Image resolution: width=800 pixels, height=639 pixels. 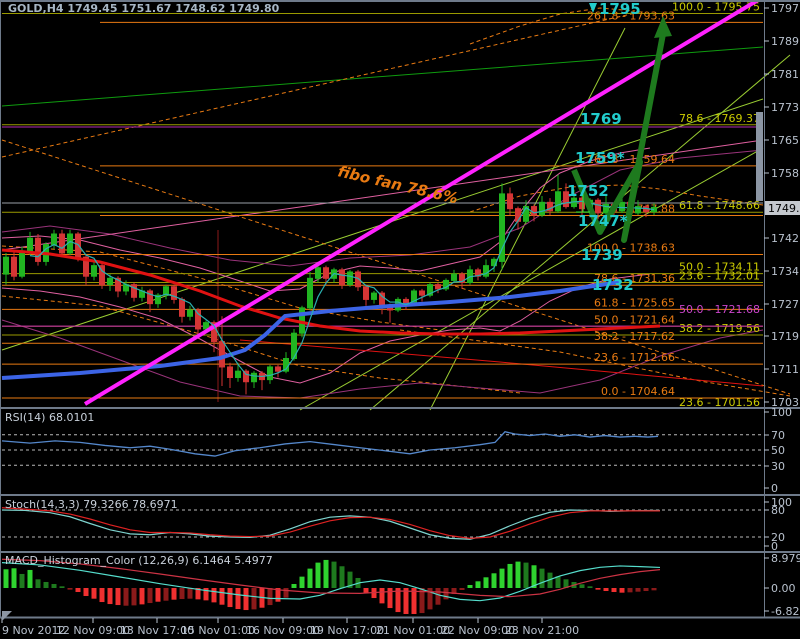 What do you see at coordinates (785, 369) in the screenshot?
I see `scale-label: 1711.44` at bounding box center [785, 369].